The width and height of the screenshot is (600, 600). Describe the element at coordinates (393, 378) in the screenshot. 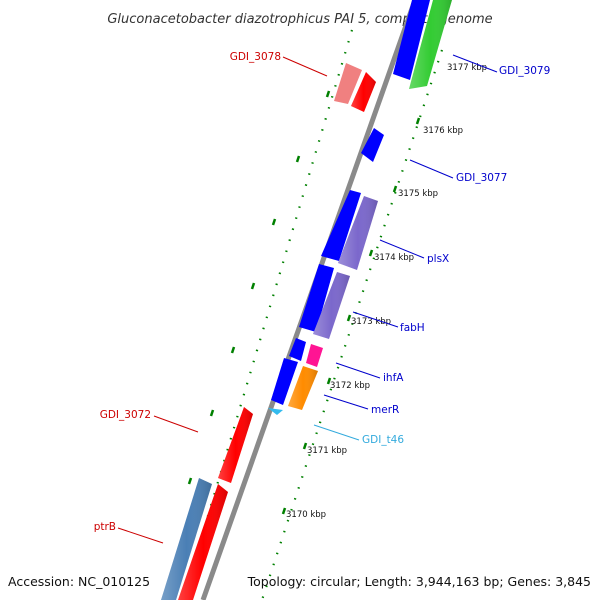

I see `gene-label-ihfa: ihfA` at that location.